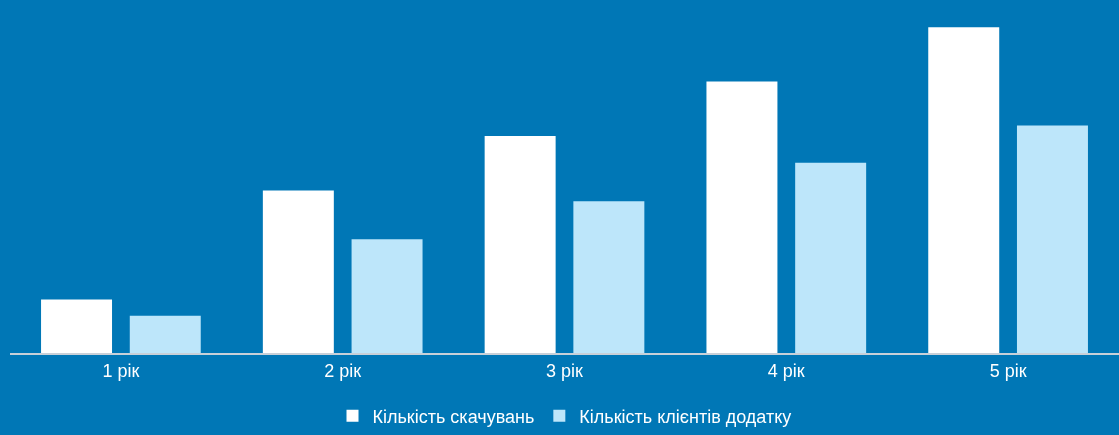 This screenshot has width=1119, height=435. What do you see at coordinates (343, 370) in the screenshot?
I see `x-tick-label: 2 рік` at bounding box center [343, 370].